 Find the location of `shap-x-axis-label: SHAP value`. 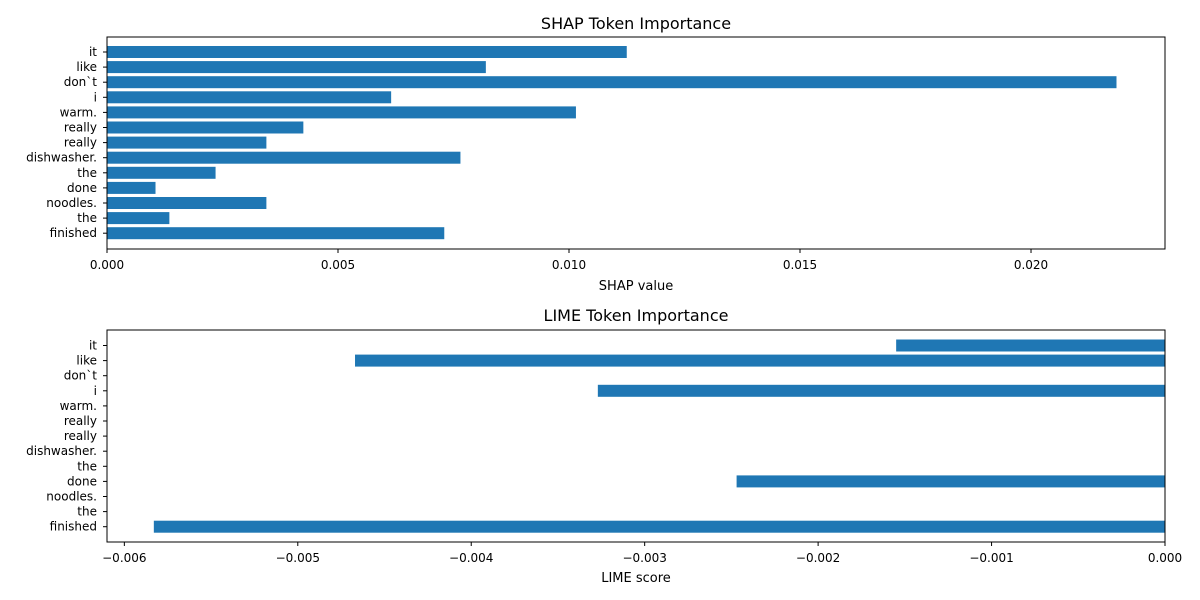

shap-x-axis-label: SHAP value is located at coordinates (636, 286).